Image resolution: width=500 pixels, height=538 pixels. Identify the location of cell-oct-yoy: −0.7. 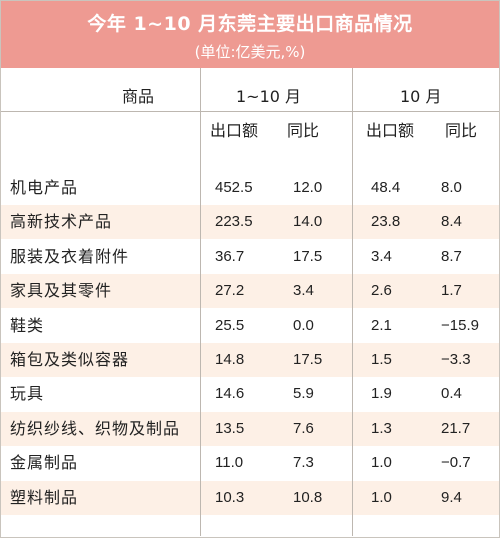
(456, 463).